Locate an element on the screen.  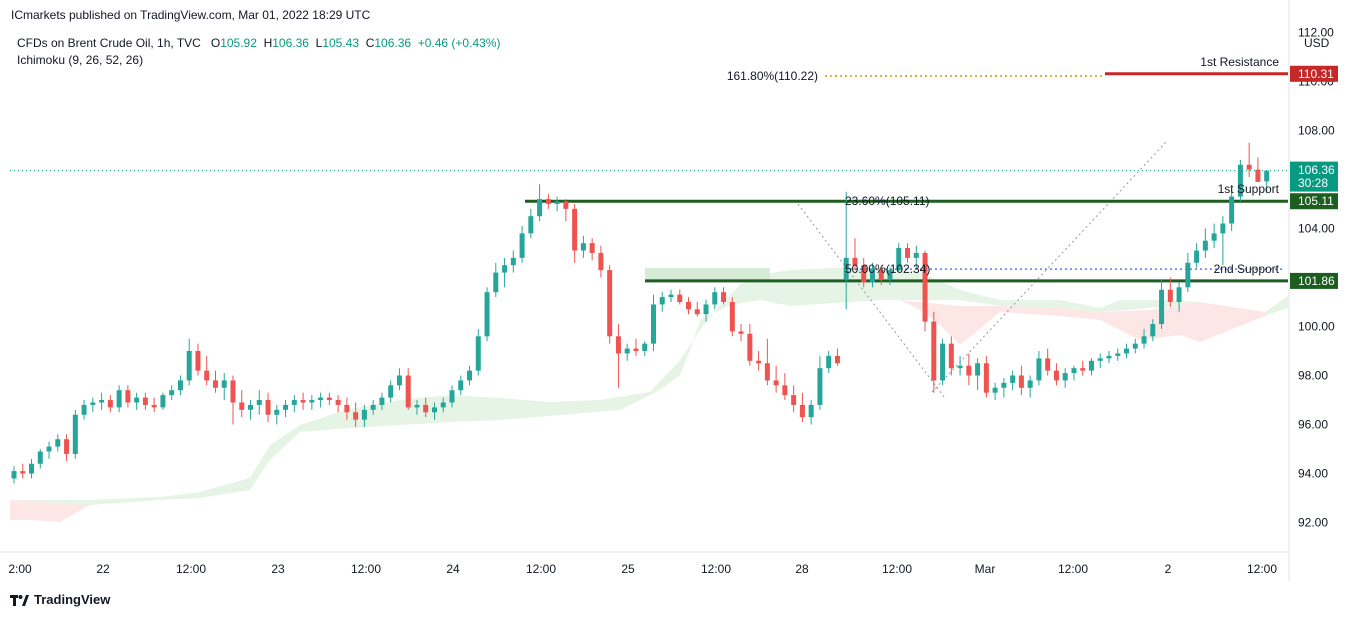
indicator-label: Ichimoku (9, 26, 52, 26) is located at coordinates (80, 60).